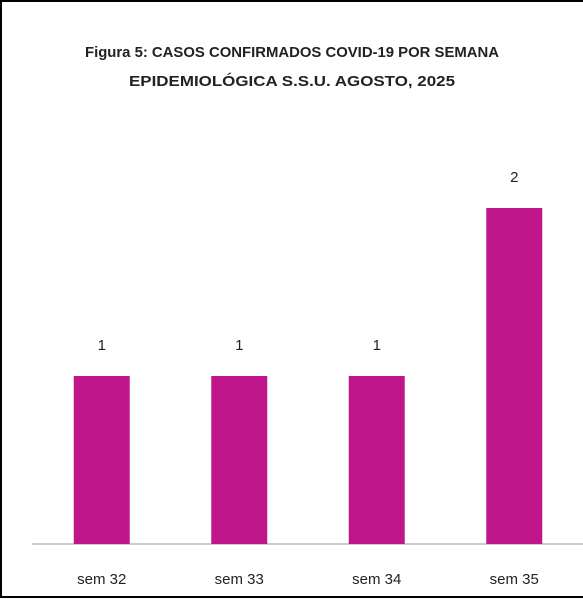 This screenshot has height=599, width=583. What do you see at coordinates (239, 579) in the screenshot?
I see `x-tick-label: sem 33` at bounding box center [239, 579].